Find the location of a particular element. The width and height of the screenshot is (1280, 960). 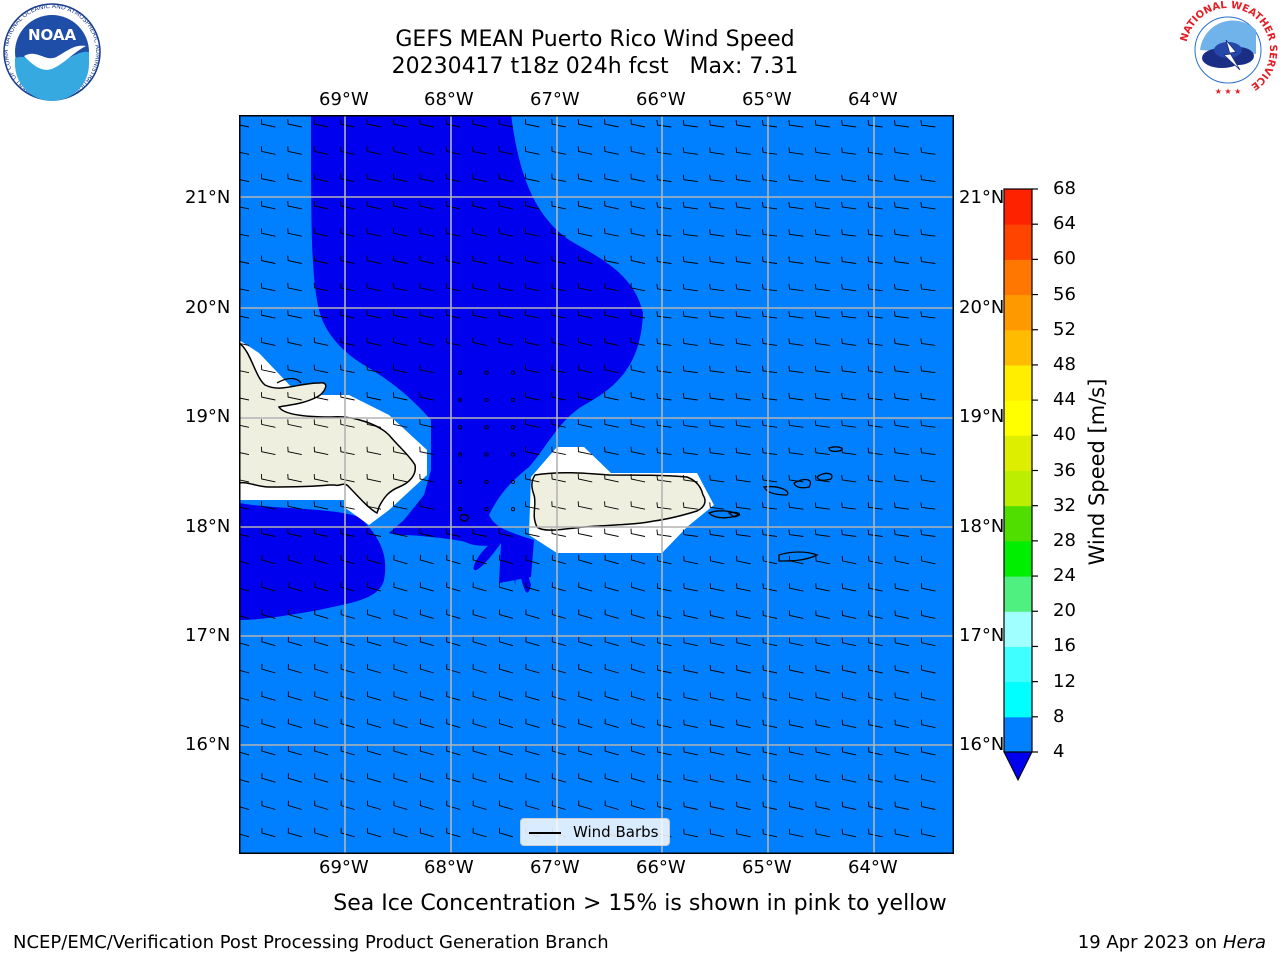

lon-label-top-65w: 65°W is located at coordinates (767, 99).